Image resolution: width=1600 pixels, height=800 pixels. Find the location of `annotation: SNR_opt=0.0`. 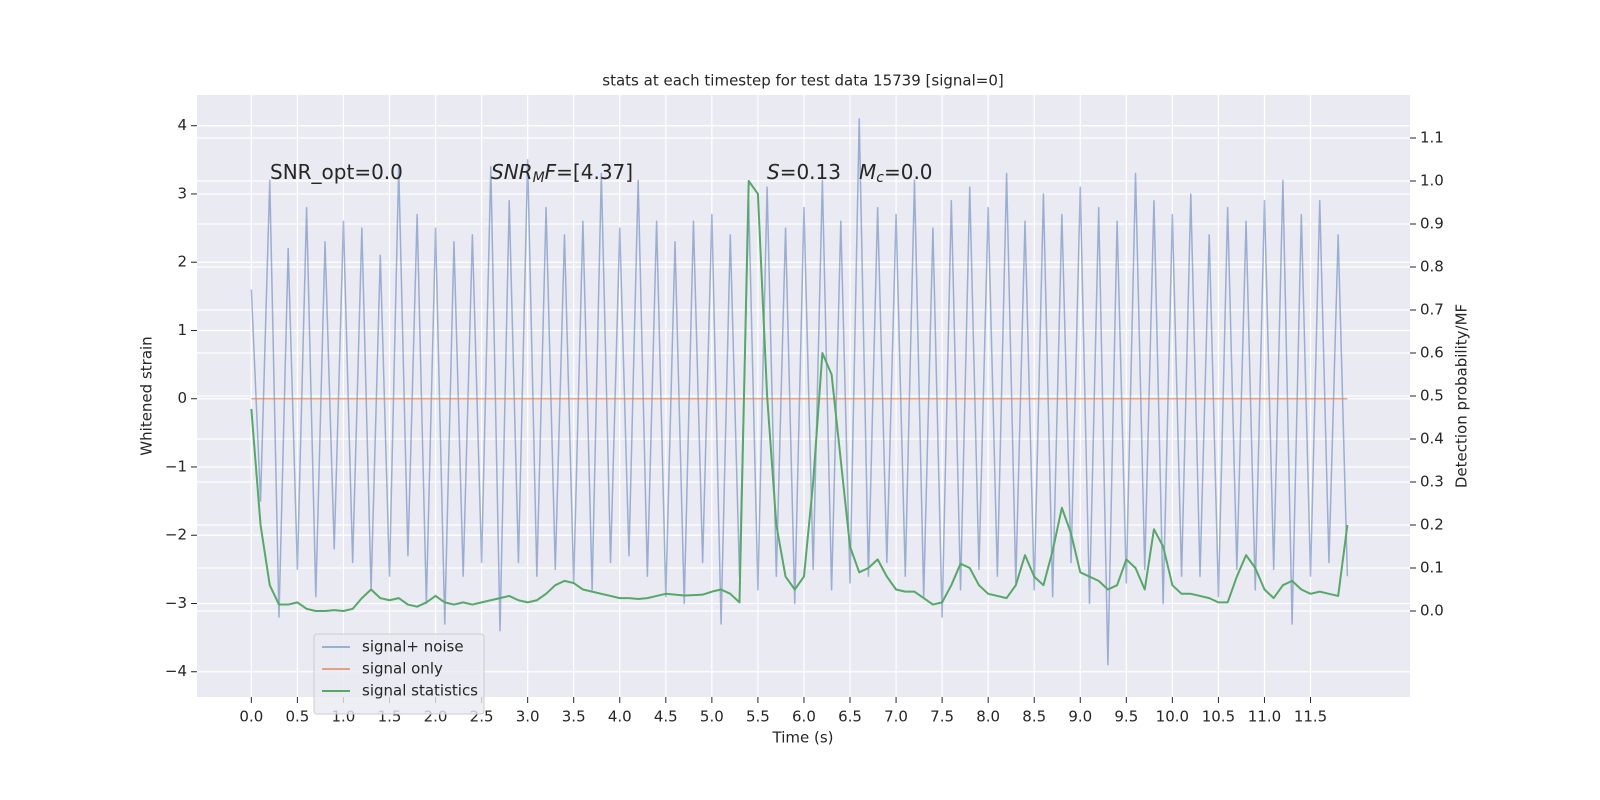

annotation: SNR_opt=0.0 is located at coordinates (336, 172).